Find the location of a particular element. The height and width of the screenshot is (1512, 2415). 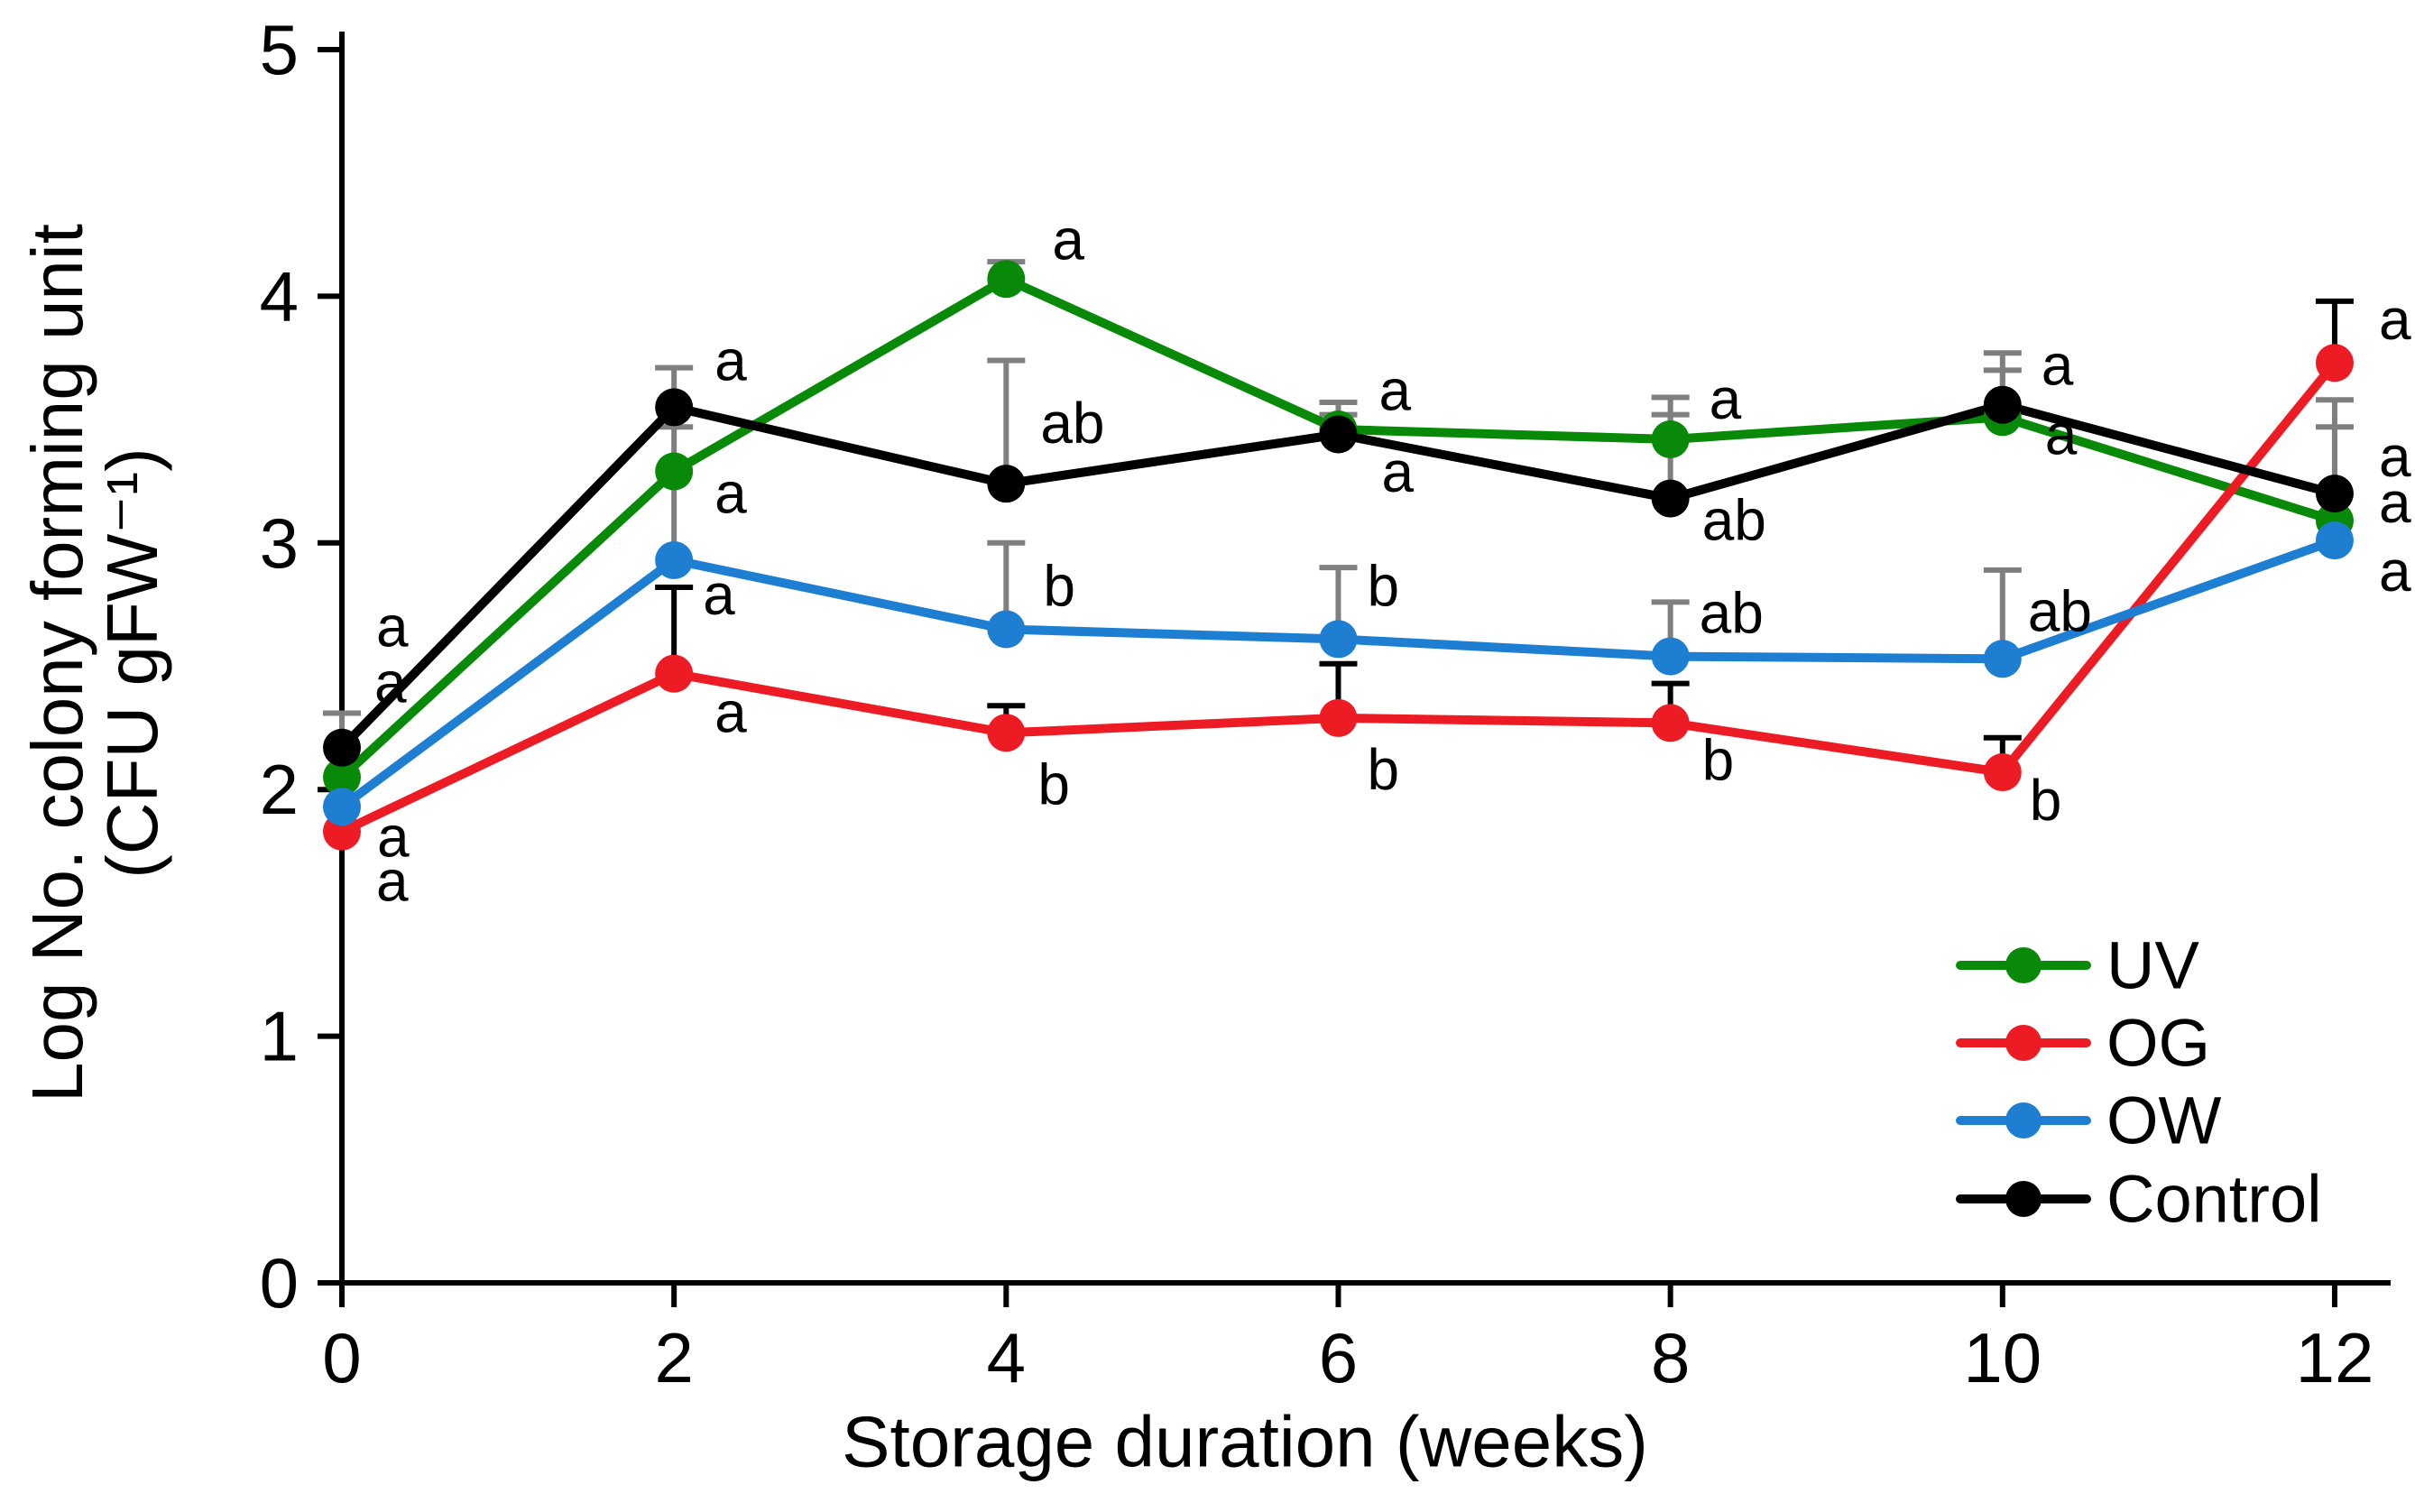

data-point-Control-w2 is located at coordinates (674, 407).